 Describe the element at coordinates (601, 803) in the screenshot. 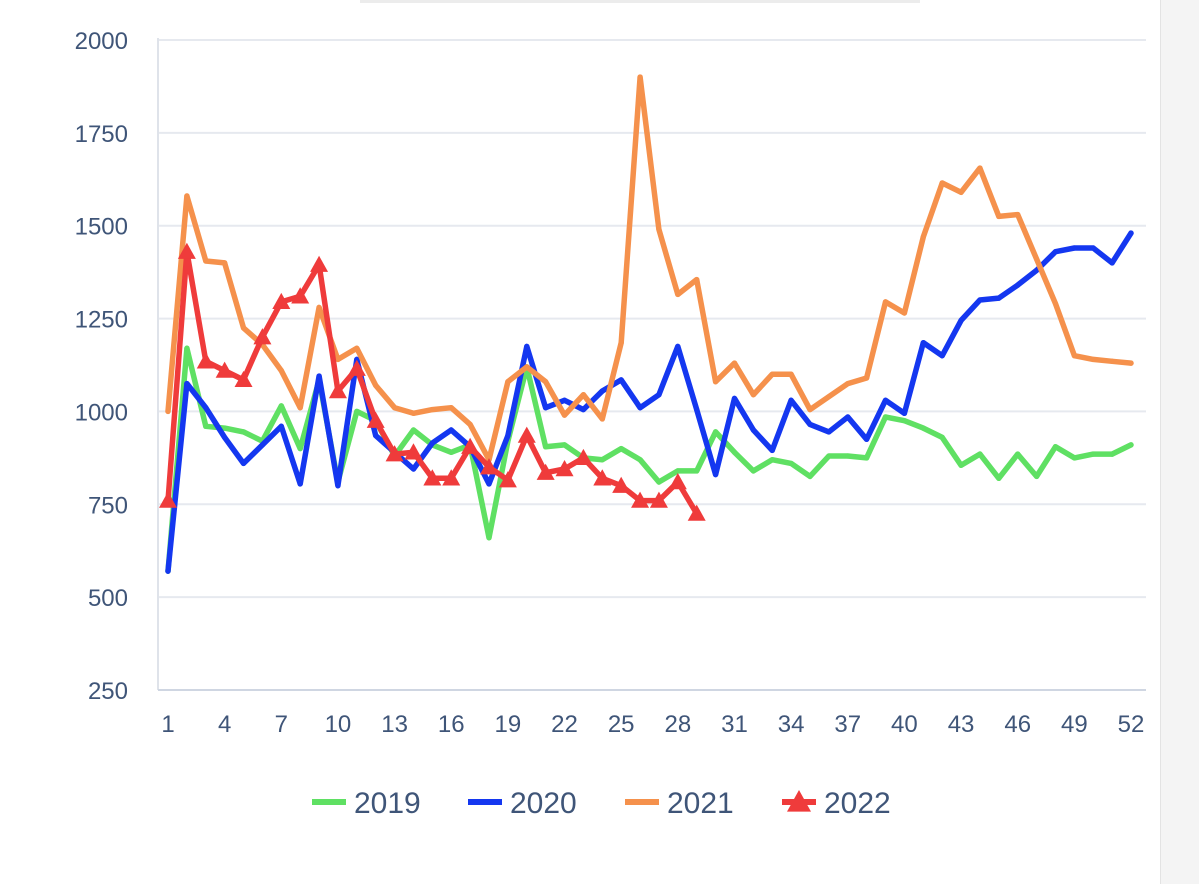

I see `legend: 2019 2020 2021 2022` at that location.